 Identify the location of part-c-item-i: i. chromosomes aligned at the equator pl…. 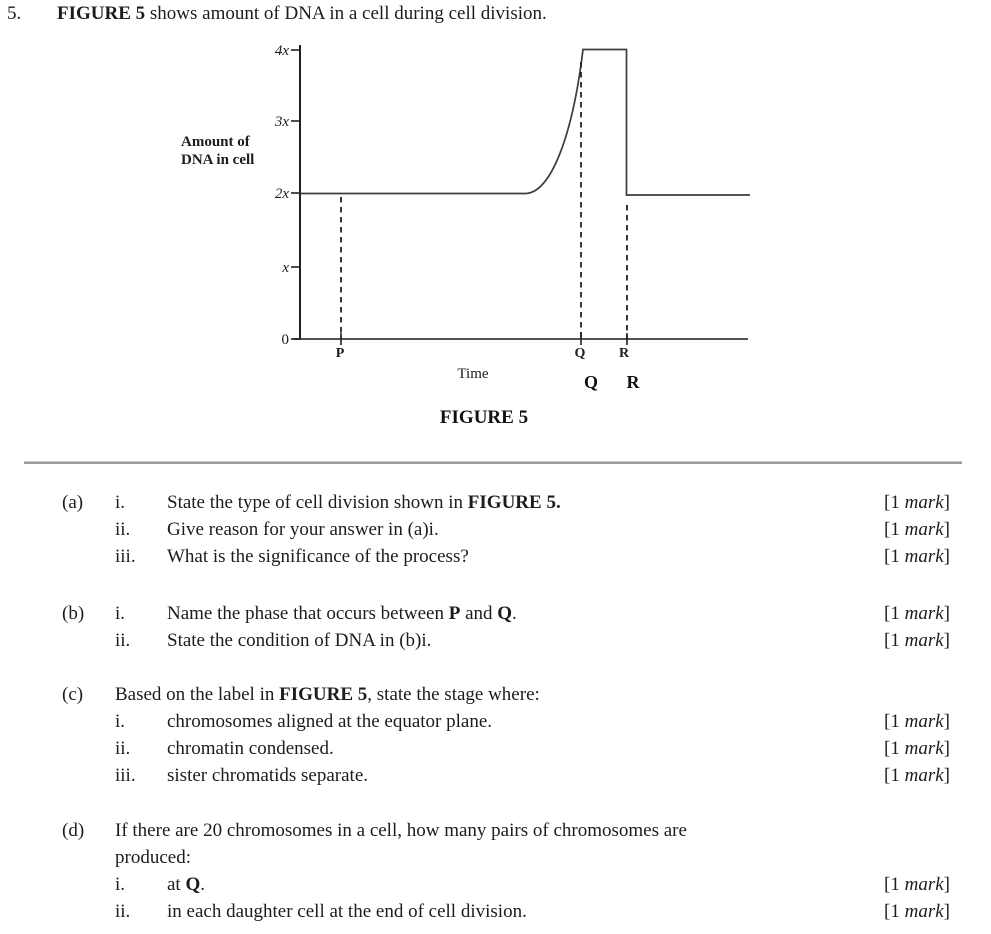
(495, 721).